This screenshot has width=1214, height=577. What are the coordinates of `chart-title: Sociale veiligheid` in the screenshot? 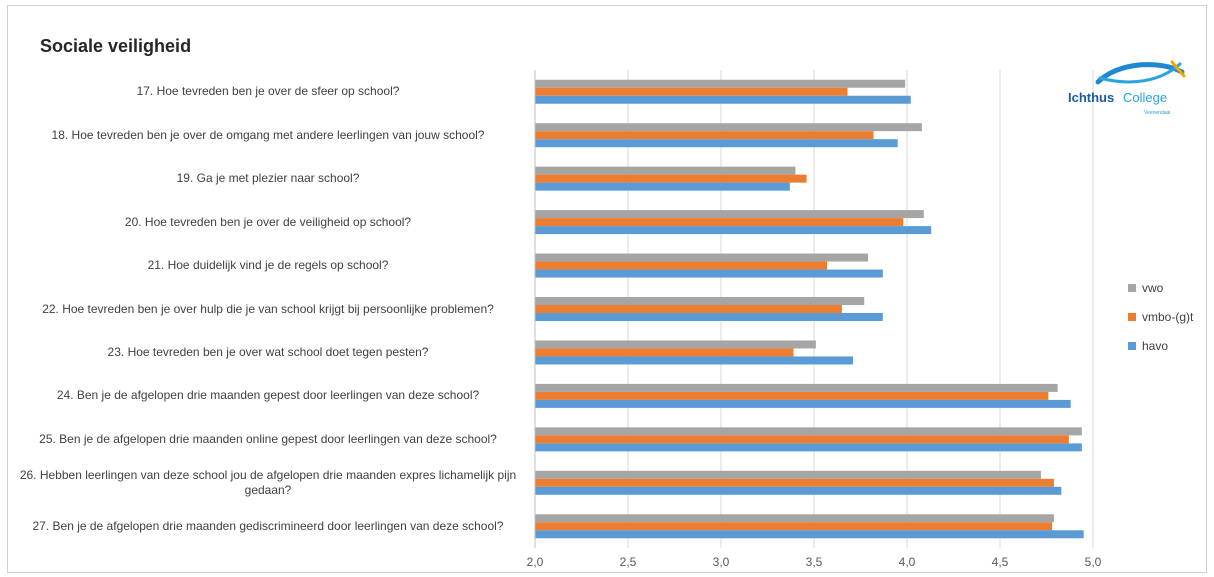 It's located at (116, 46).